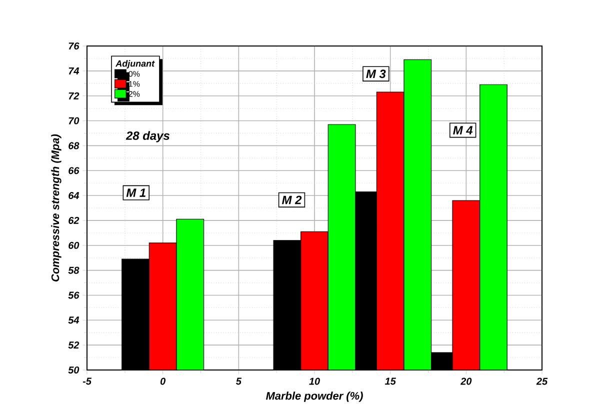 The width and height of the screenshot is (592, 417). What do you see at coordinates (148, 136) in the screenshot?
I see `annotation: 28 days` at bounding box center [148, 136].